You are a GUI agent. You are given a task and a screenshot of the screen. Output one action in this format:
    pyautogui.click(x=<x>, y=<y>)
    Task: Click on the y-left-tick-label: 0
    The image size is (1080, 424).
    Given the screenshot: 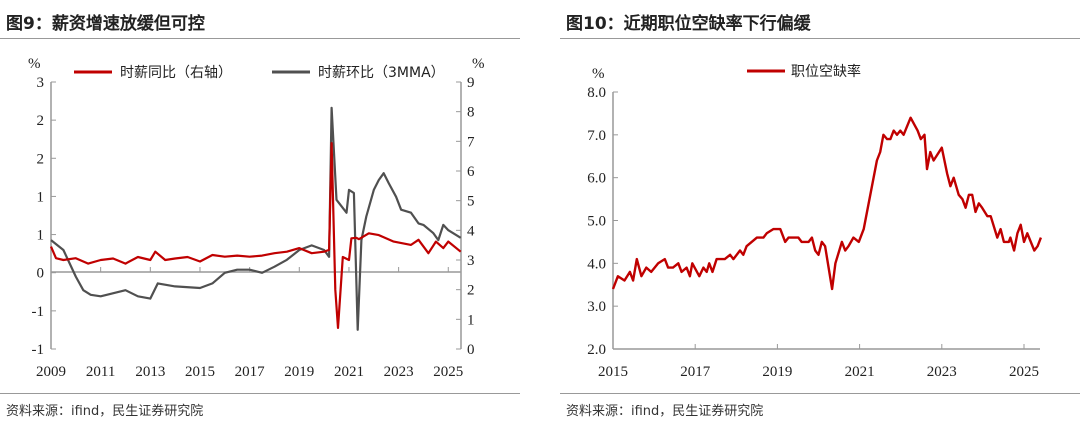 What is the action you would take?
    pyautogui.click(x=41, y=274)
    